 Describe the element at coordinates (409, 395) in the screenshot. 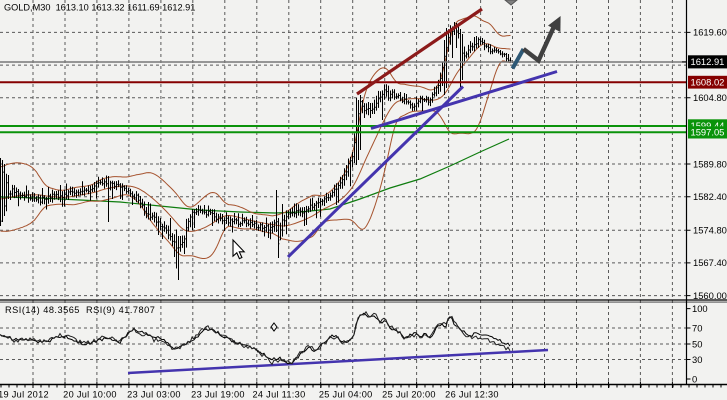

I see `svg-text: 25 Jul 20:00` at that location.